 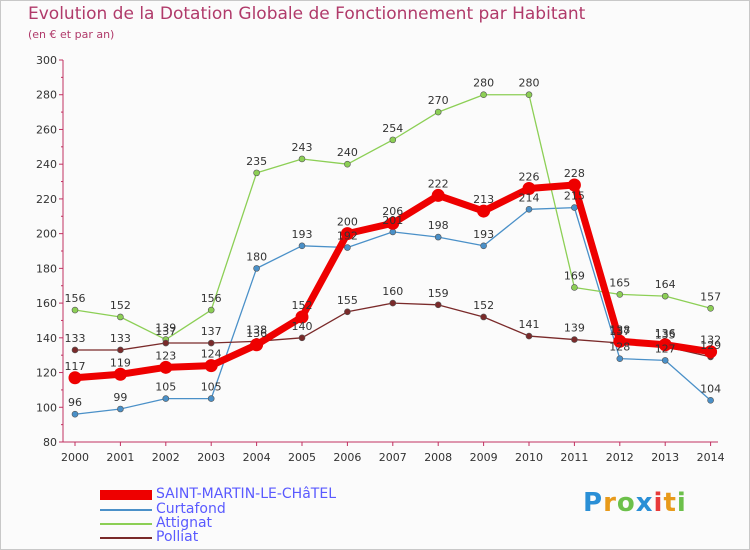 I want to click on data-label: 127, so click(x=665, y=348).